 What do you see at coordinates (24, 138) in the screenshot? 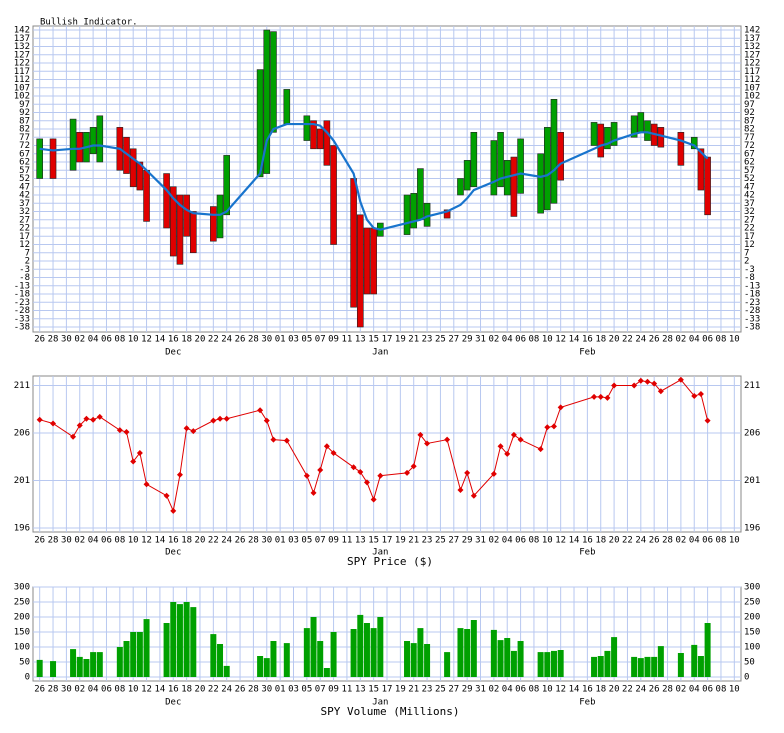
I see `y-tick-label: 77` at bounding box center [24, 138].